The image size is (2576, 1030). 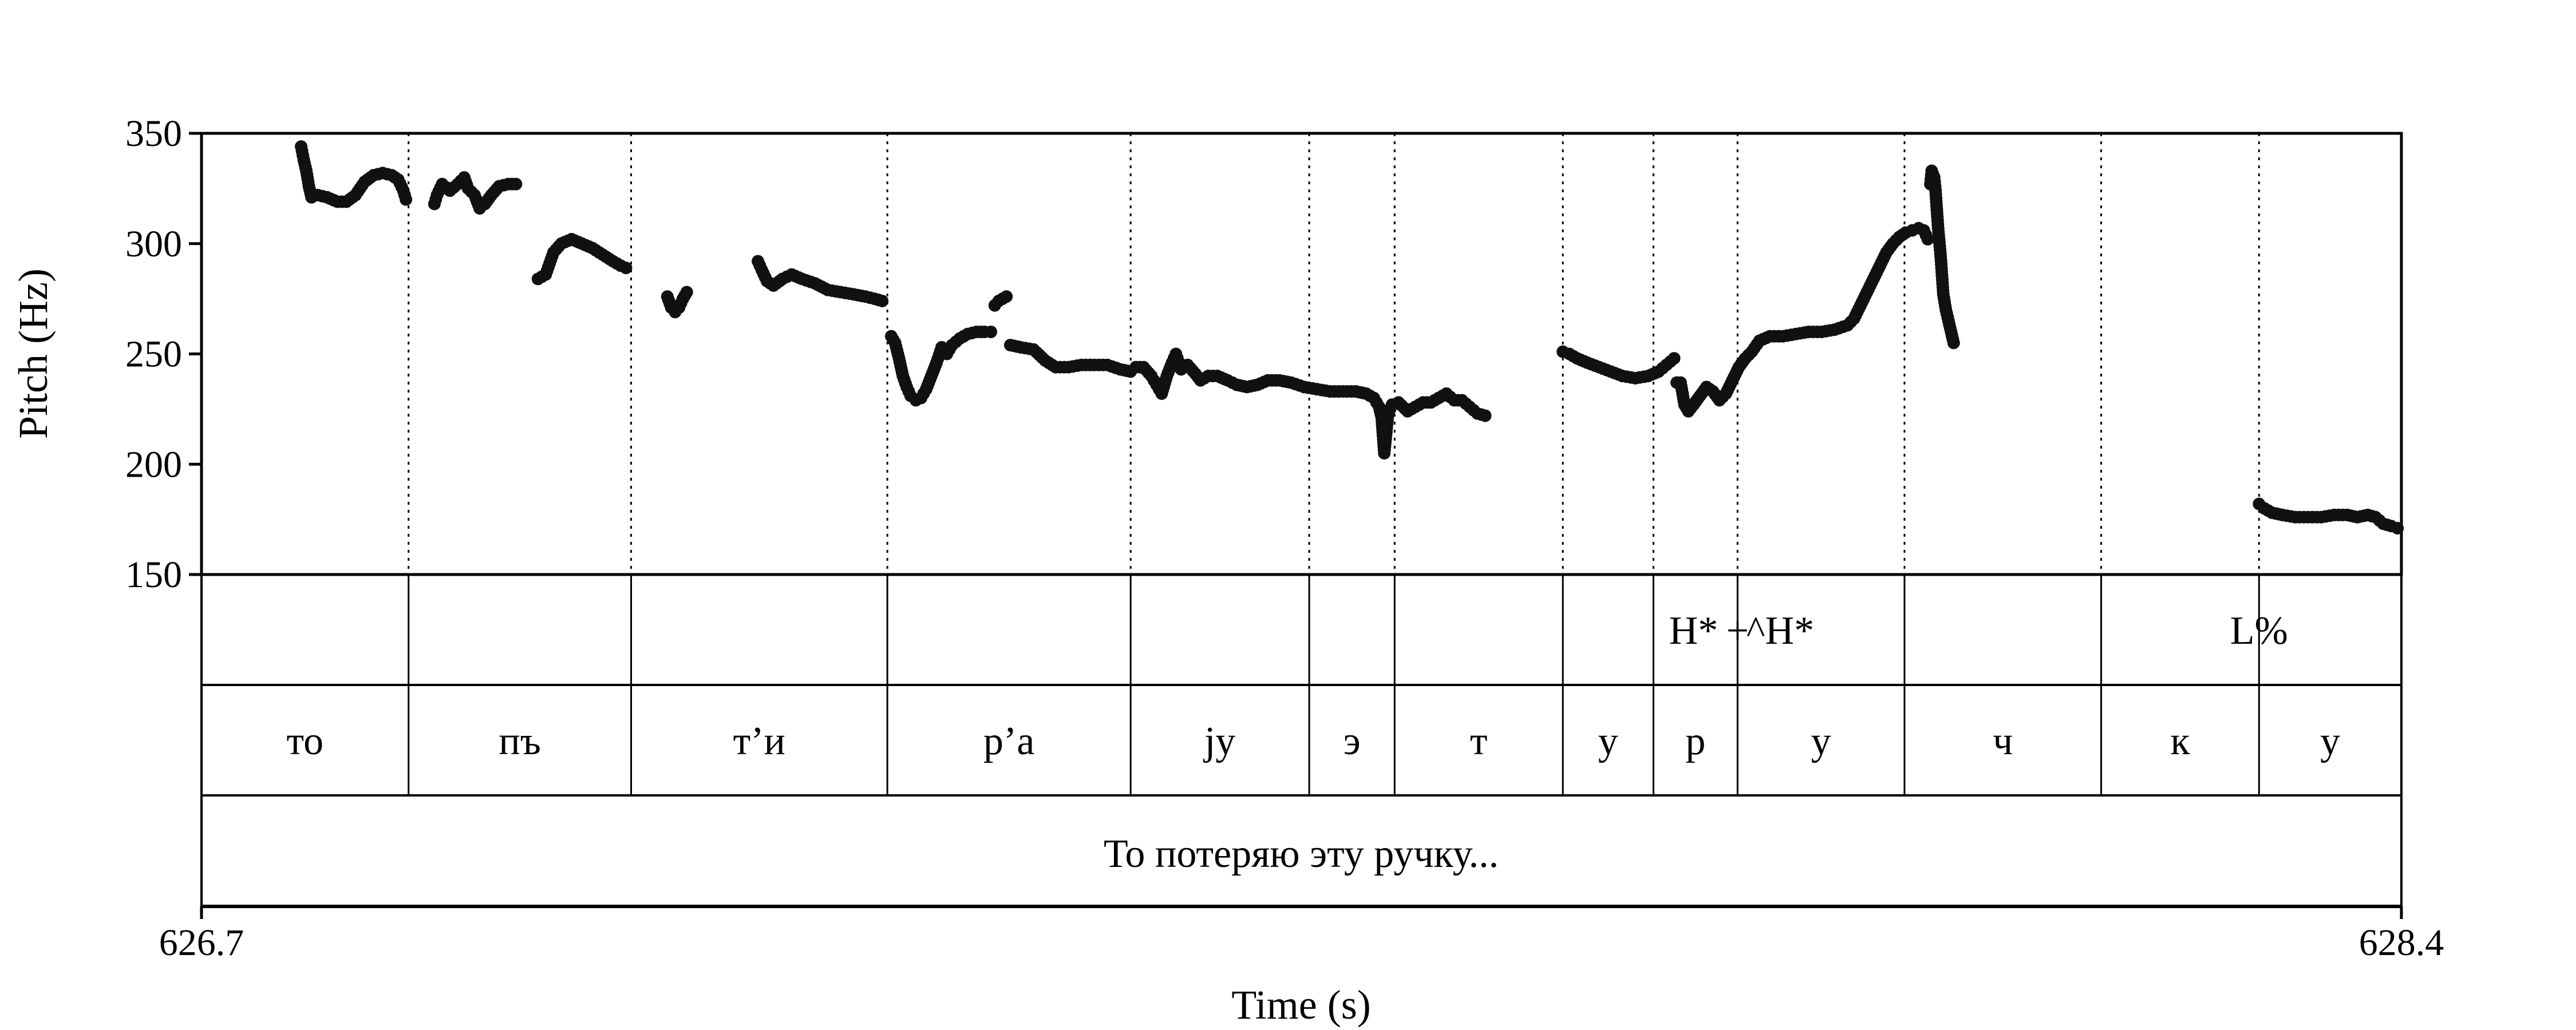 What do you see at coordinates (2401, 943) in the screenshot?
I see `x-tick-label-1: 628.4` at bounding box center [2401, 943].